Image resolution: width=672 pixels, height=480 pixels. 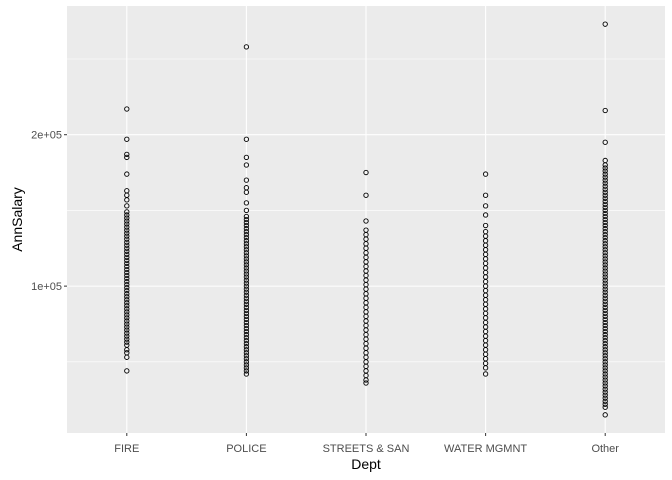 What do you see at coordinates (246, 449) in the screenshot?
I see `x-tick-label: POLICE` at bounding box center [246, 449].